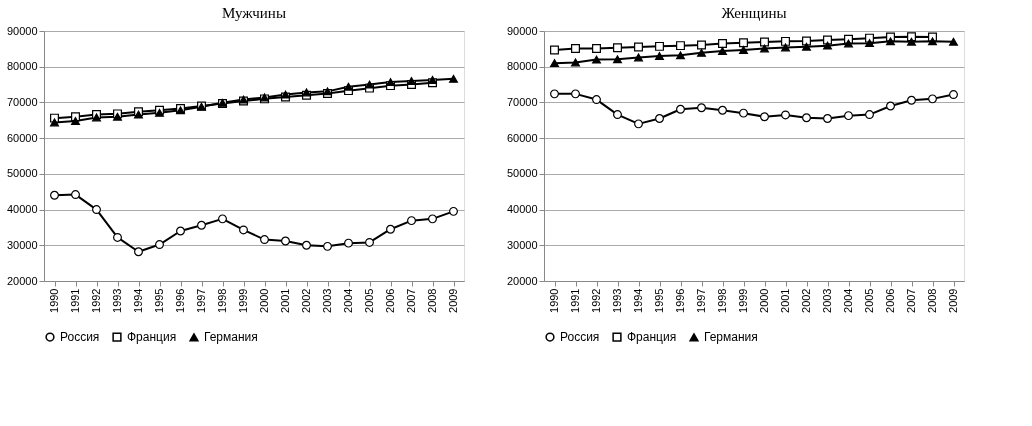 The width and height of the screenshot is (1032, 426). What do you see at coordinates (254, 13) in the screenshot?
I see `chart-title: Мужчины` at bounding box center [254, 13].